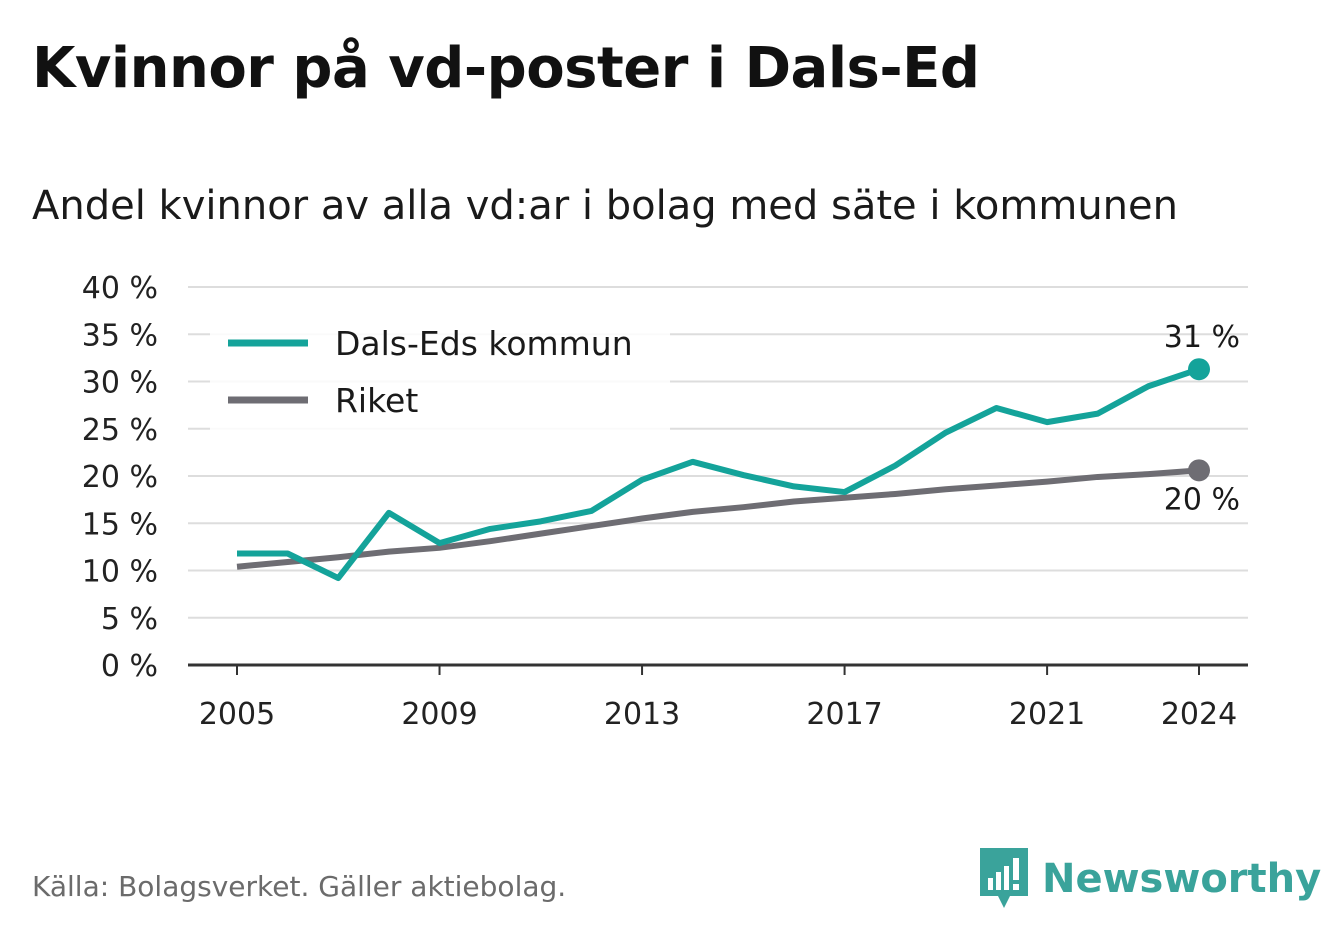 The image size is (1322, 939). Describe the element at coordinates (120, 430) in the screenshot. I see `y-tick-label: 25 %` at that location.